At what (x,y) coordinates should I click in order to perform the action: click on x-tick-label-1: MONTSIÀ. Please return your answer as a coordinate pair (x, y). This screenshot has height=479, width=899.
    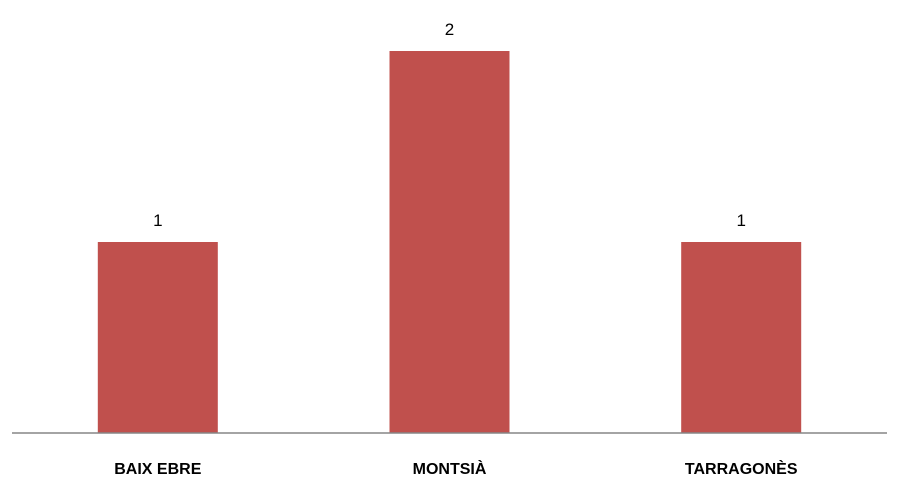
    Looking at the image, I should click on (450, 468).